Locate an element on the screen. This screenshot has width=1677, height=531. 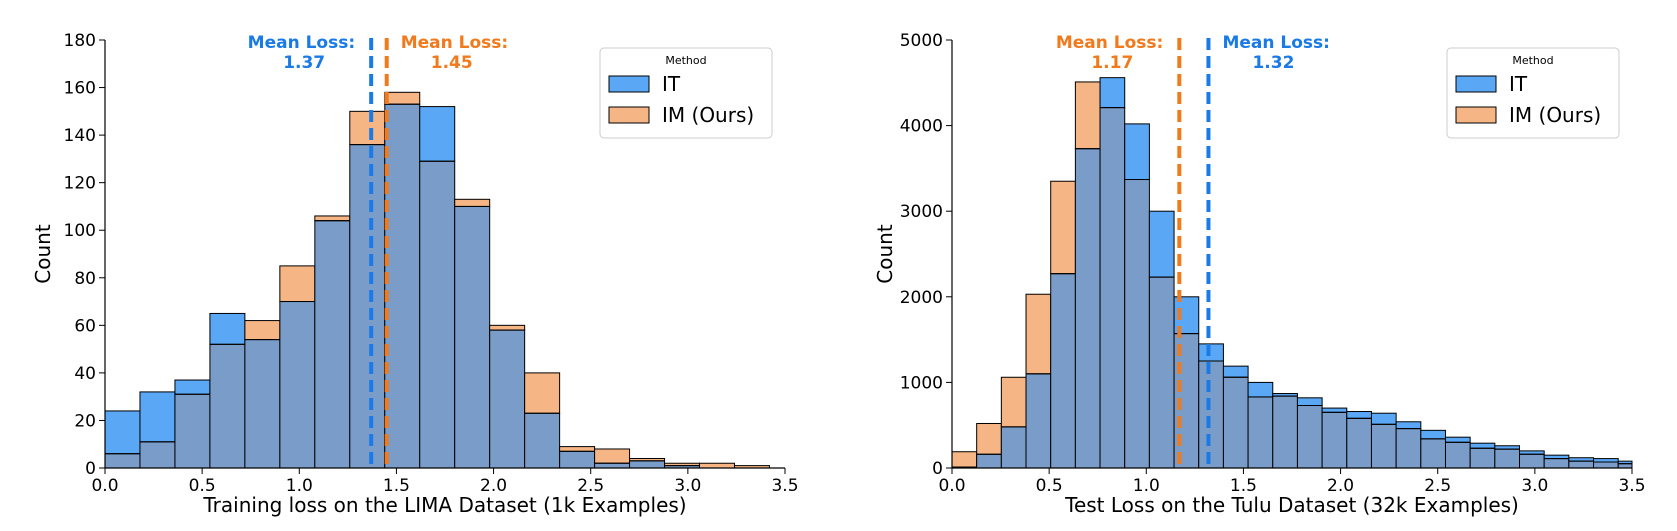
y-tick-label: 80 is located at coordinates (85, 279).